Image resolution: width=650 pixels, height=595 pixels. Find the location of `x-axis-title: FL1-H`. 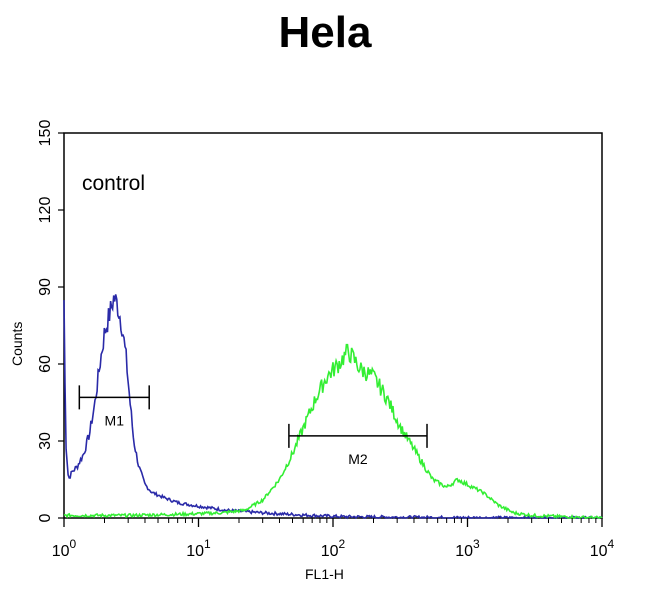

x-axis-title: FL1-H is located at coordinates (324, 574).